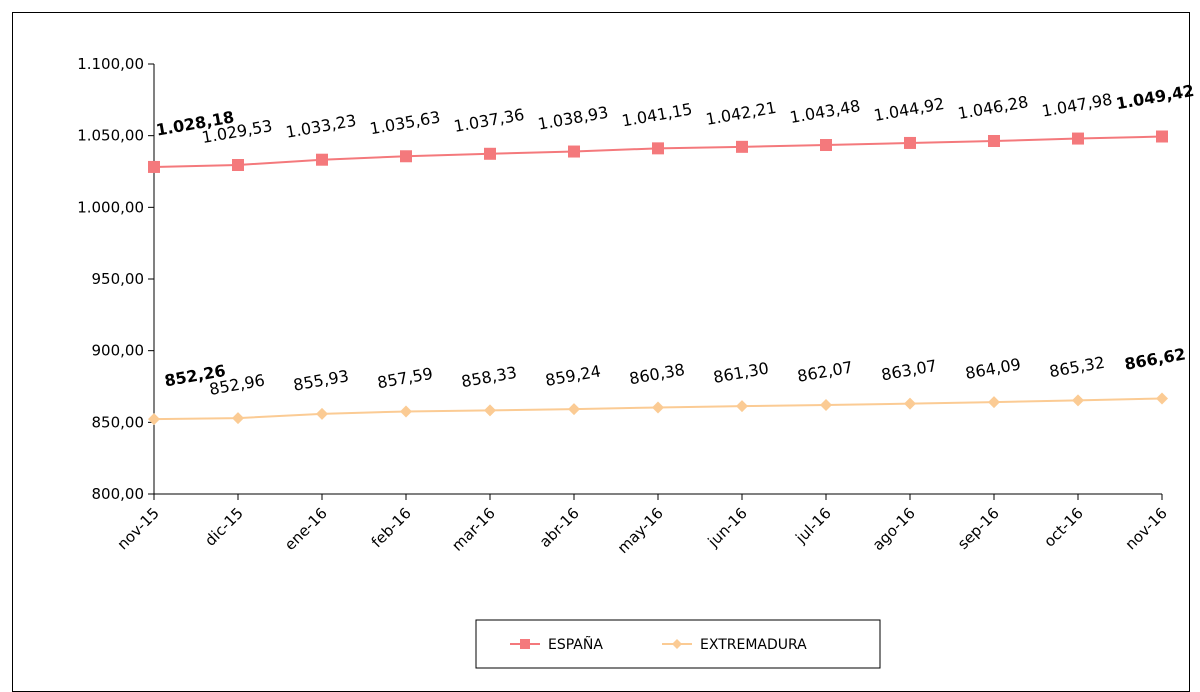 This screenshot has height=692, width=1200. I want to click on y-tick-label: 800,00, so click(118, 494).